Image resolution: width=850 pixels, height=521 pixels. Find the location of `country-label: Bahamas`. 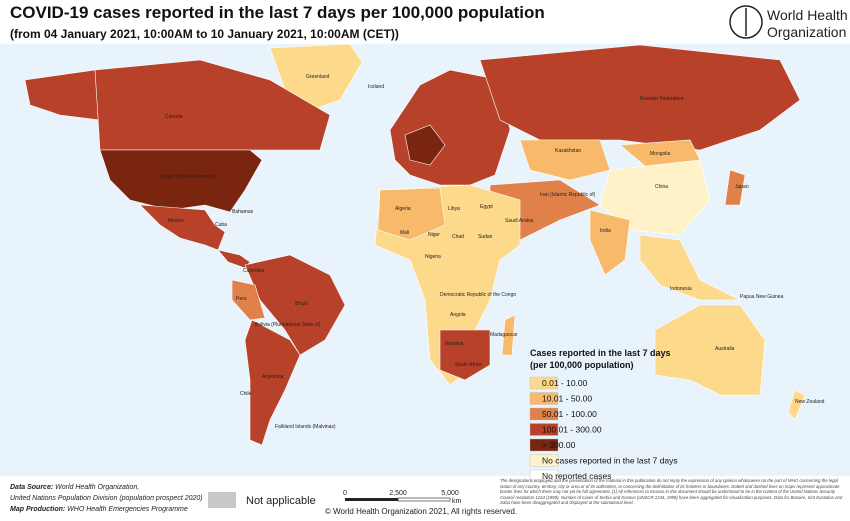

country-label: Bahamas is located at coordinates (243, 212).